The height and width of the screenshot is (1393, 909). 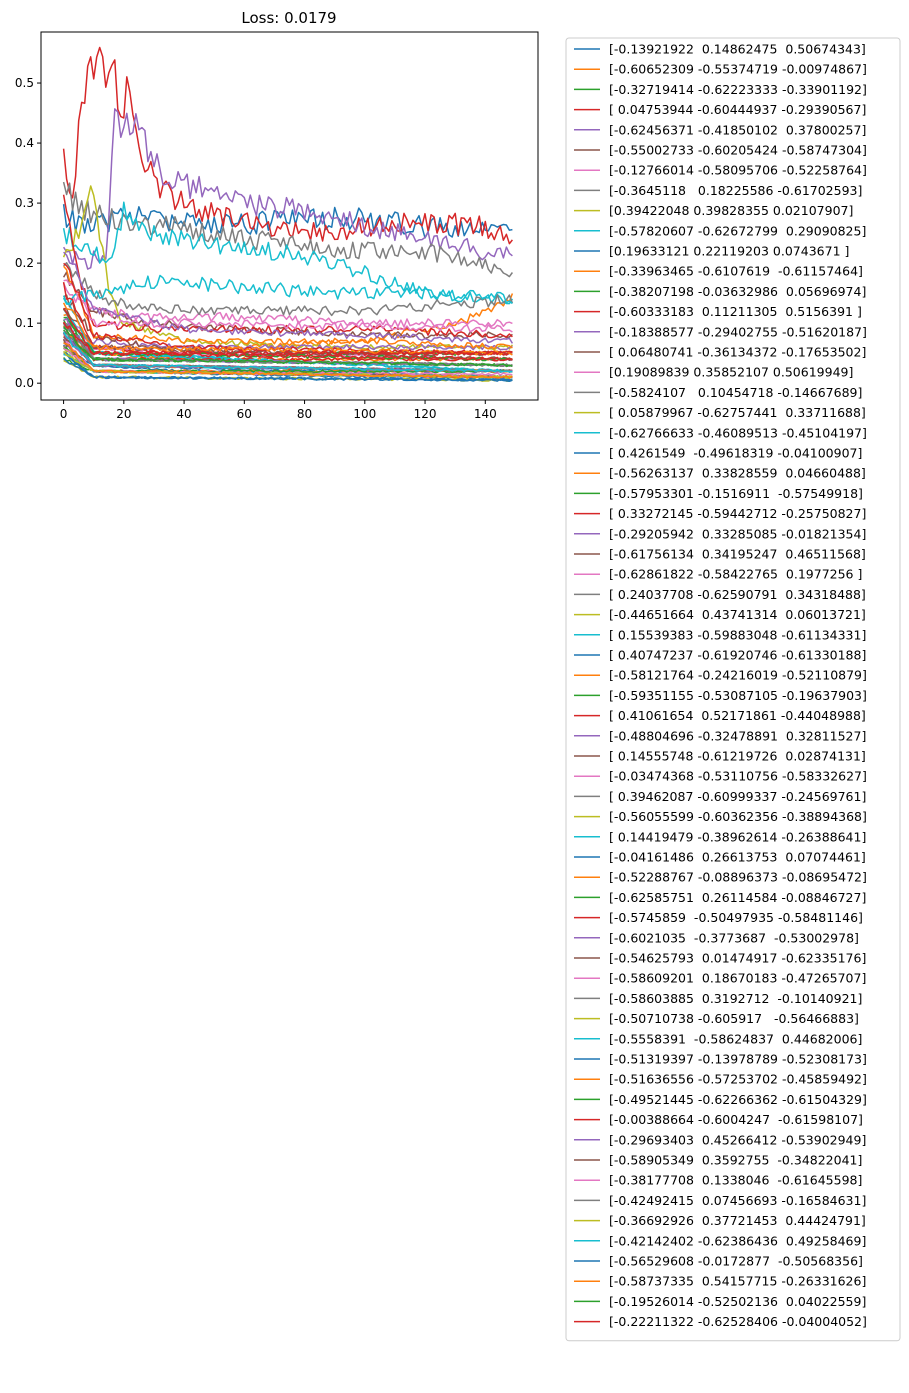 I want to click on legend-label: [-0.58609201 0.18670183 -0.47265707], so click(x=737, y=978).